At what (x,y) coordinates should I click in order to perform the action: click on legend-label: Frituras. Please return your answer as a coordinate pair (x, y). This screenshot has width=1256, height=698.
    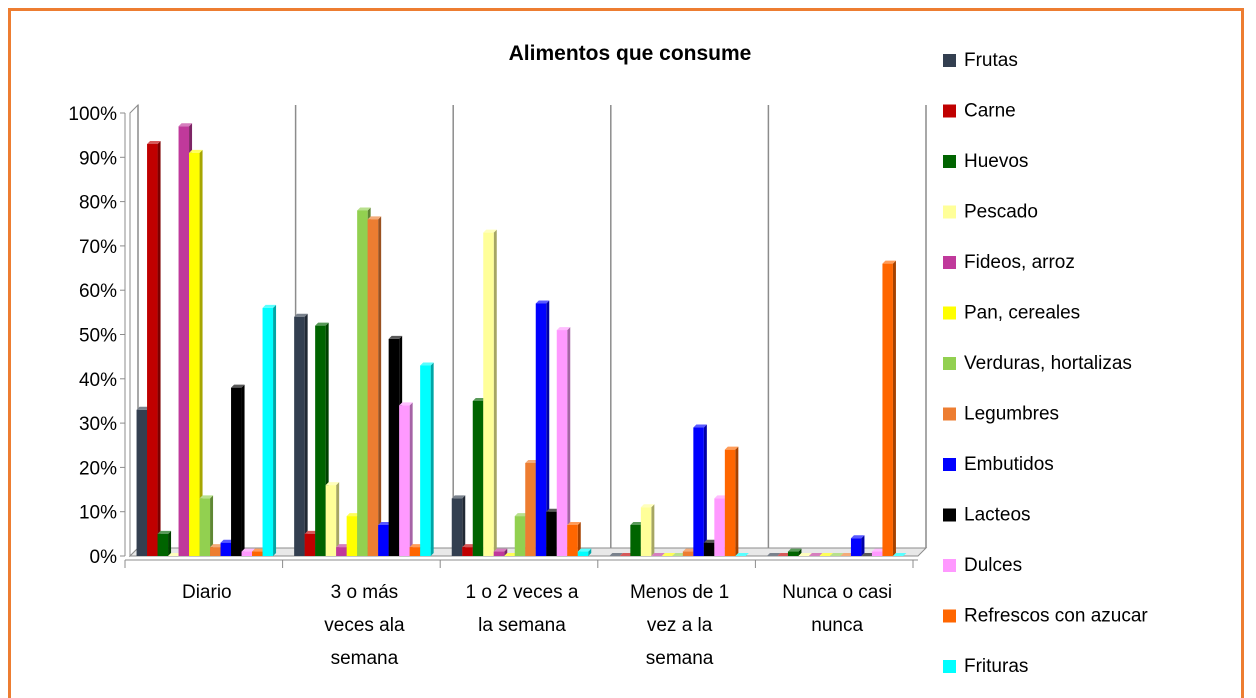
    Looking at the image, I should click on (996, 666).